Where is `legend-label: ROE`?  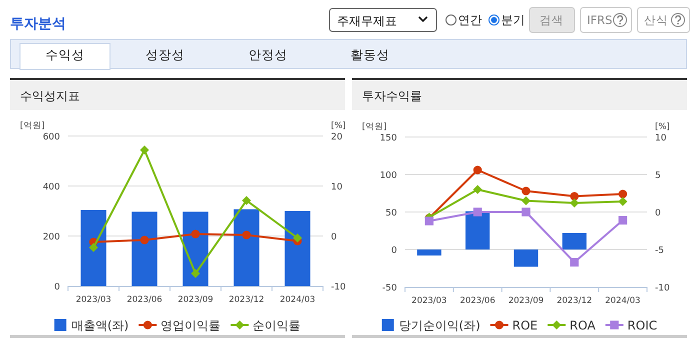 legend-label: ROE is located at coordinates (525, 325).